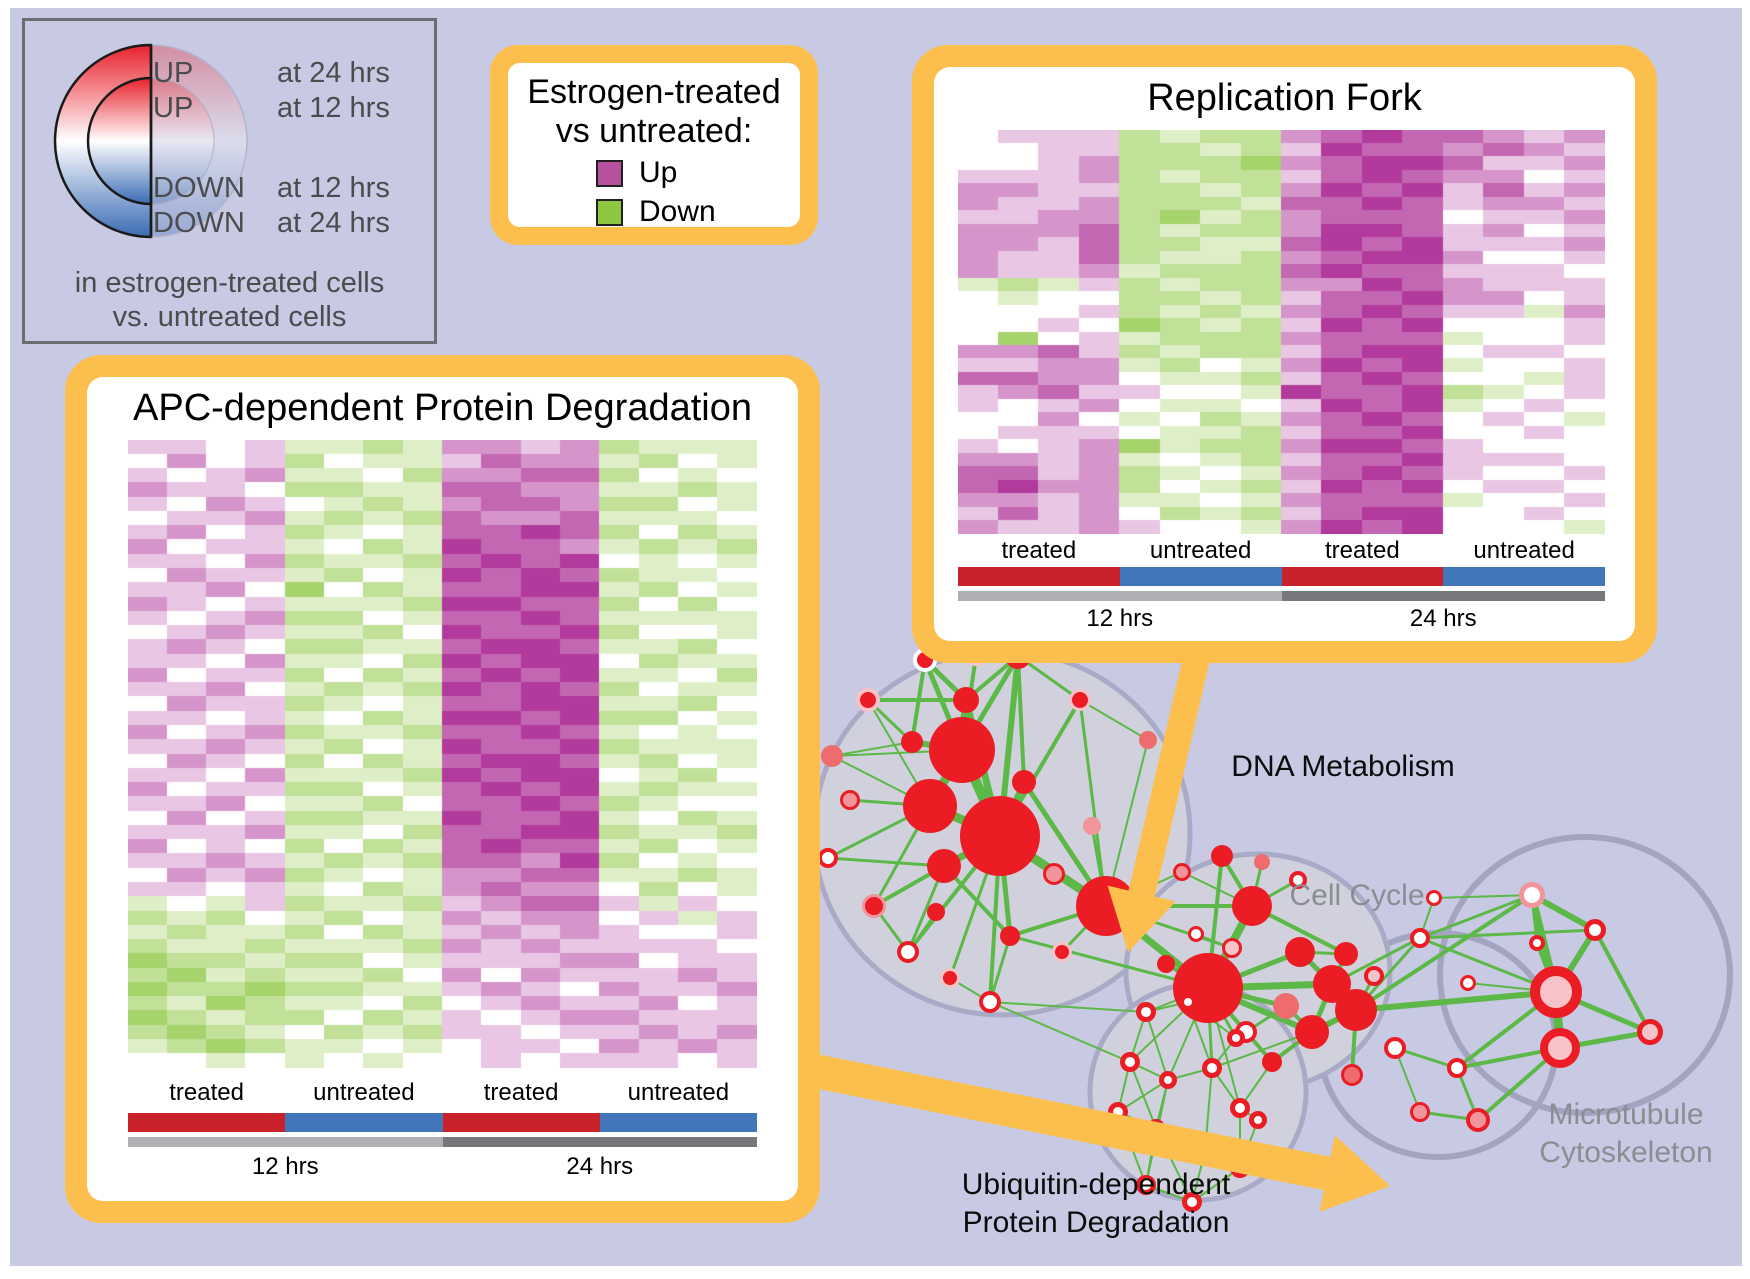 The height and width of the screenshot is (1279, 1750). What do you see at coordinates (229, 317) in the screenshot?
I see `legend-caption-line2: vs. untreated cells` at bounding box center [229, 317].